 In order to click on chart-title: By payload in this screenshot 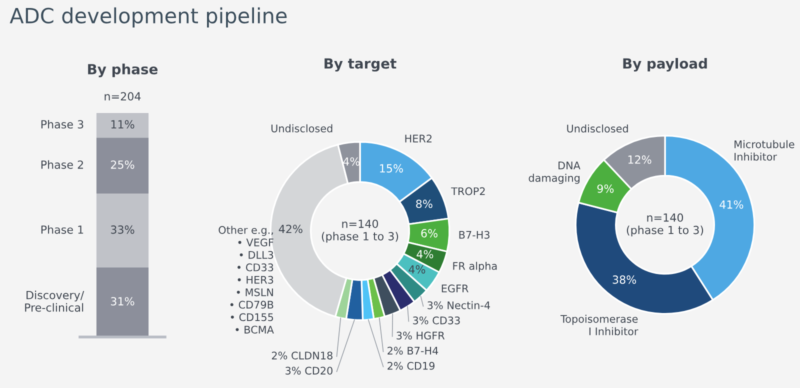, I will do `click(665, 65)`.